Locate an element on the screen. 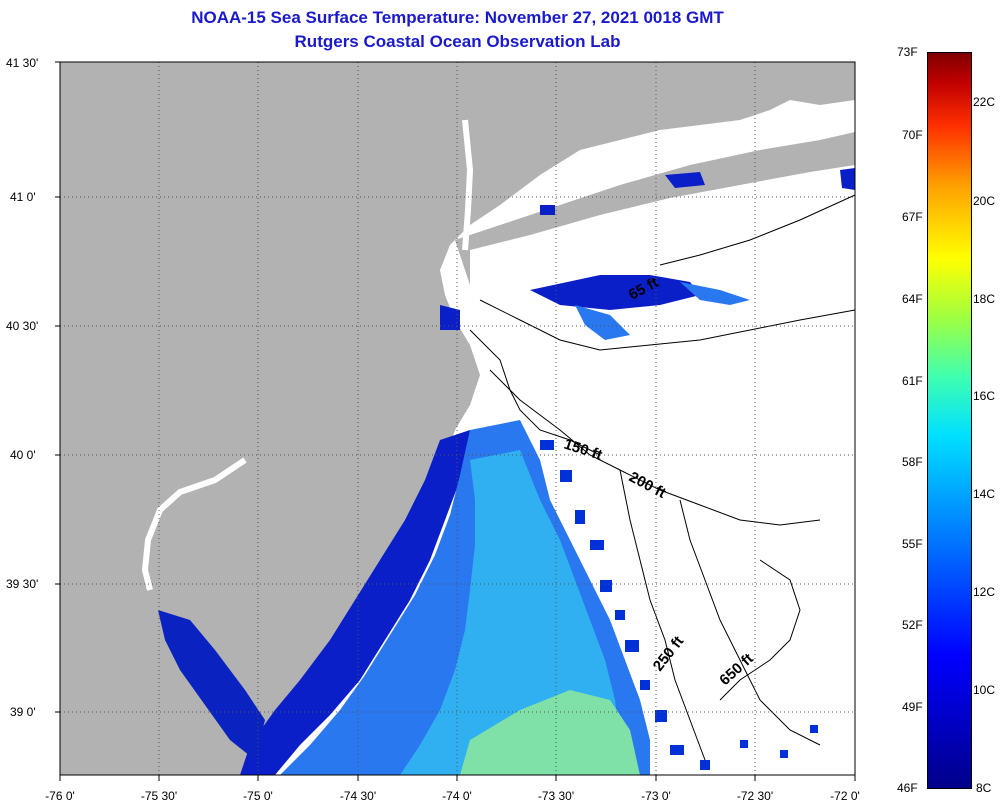 Image resolution: width=1000 pixels, height=809 pixels. sst-long-island-patches is located at coordinates (647, 254).